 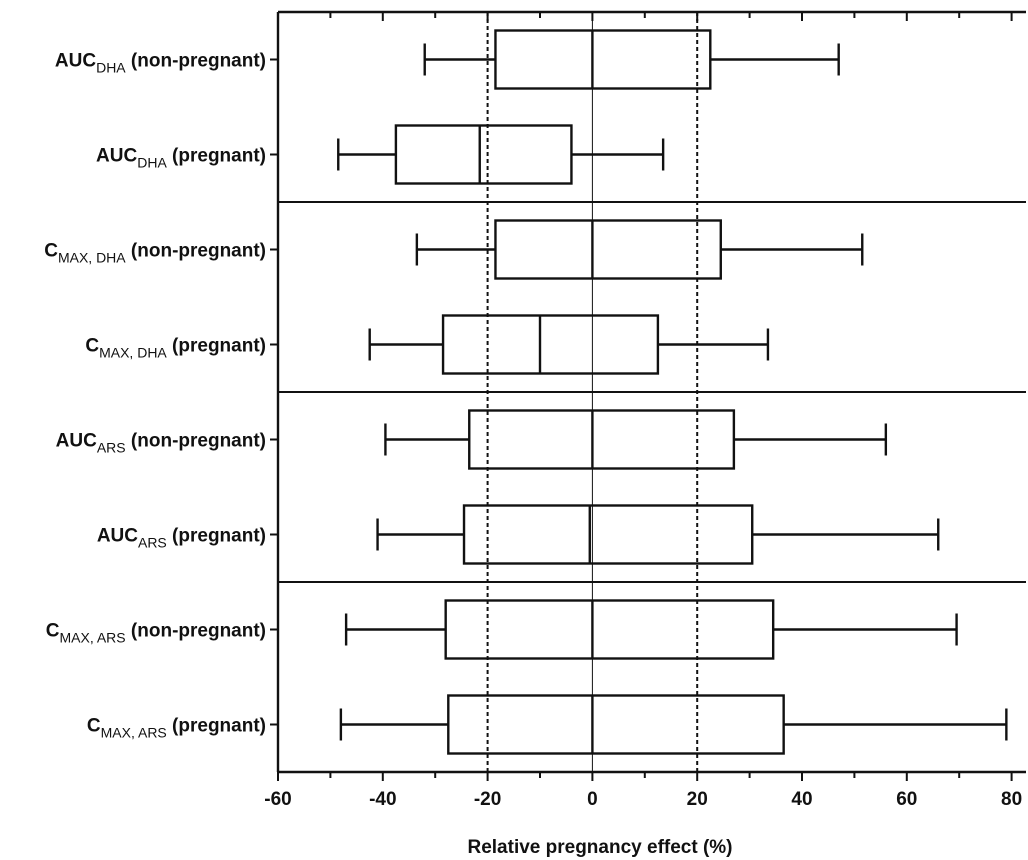 I want to click on x-tick-label: 40, so click(x=801, y=799).